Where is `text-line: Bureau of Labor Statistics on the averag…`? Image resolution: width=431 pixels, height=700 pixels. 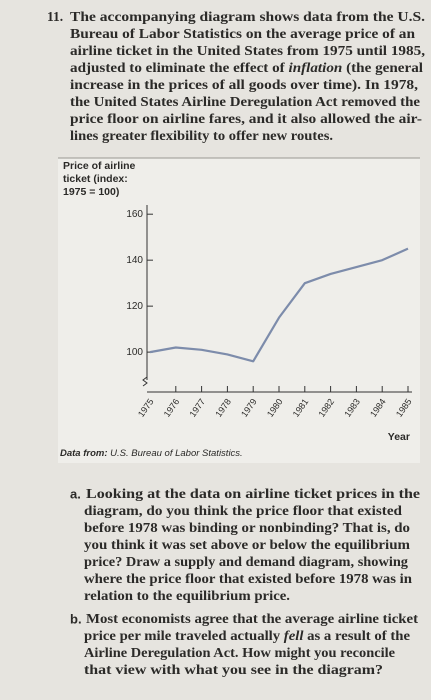
text-line: Bureau of Labor Statistics on the averag… is located at coordinates (243, 33).